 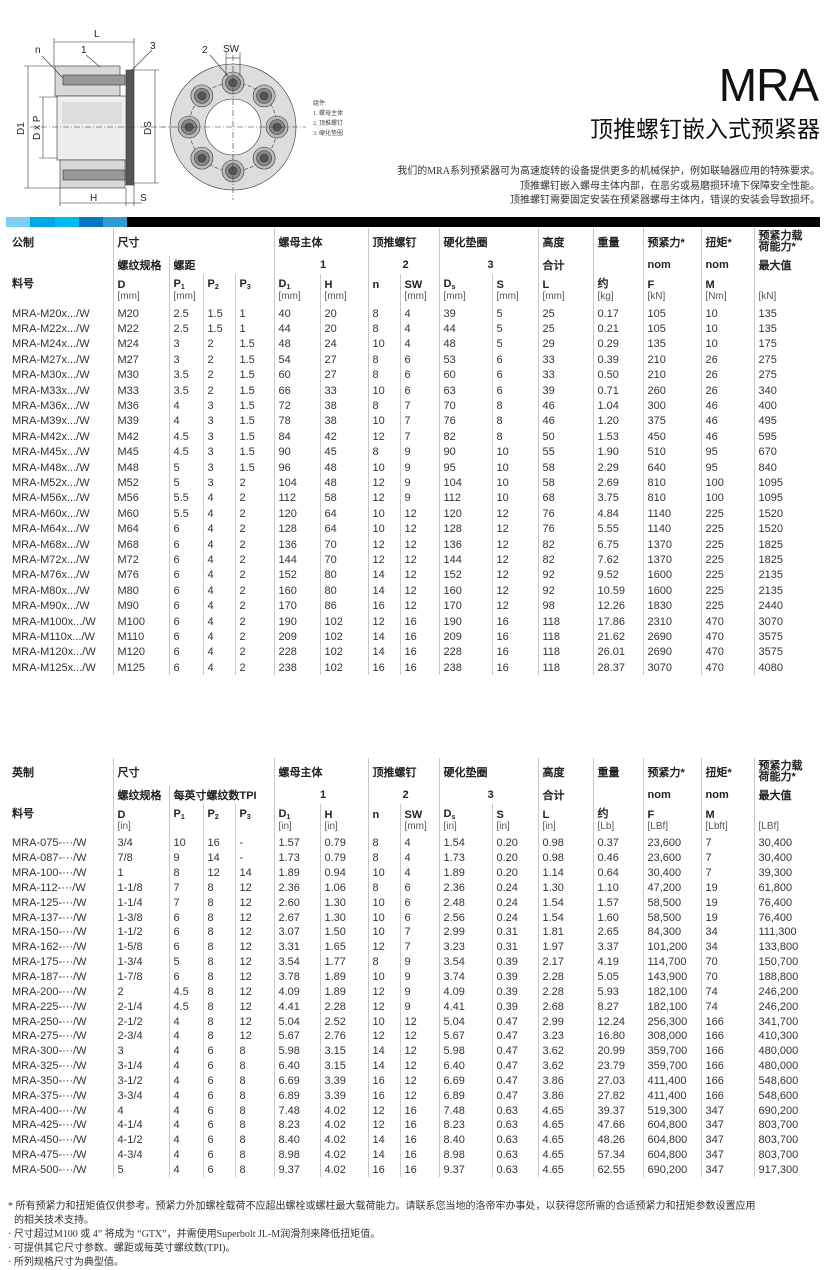 What do you see at coordinates (727, 1021) in the screenshot?
I see `table-cell: 166` at bounding box center [727, 1021].